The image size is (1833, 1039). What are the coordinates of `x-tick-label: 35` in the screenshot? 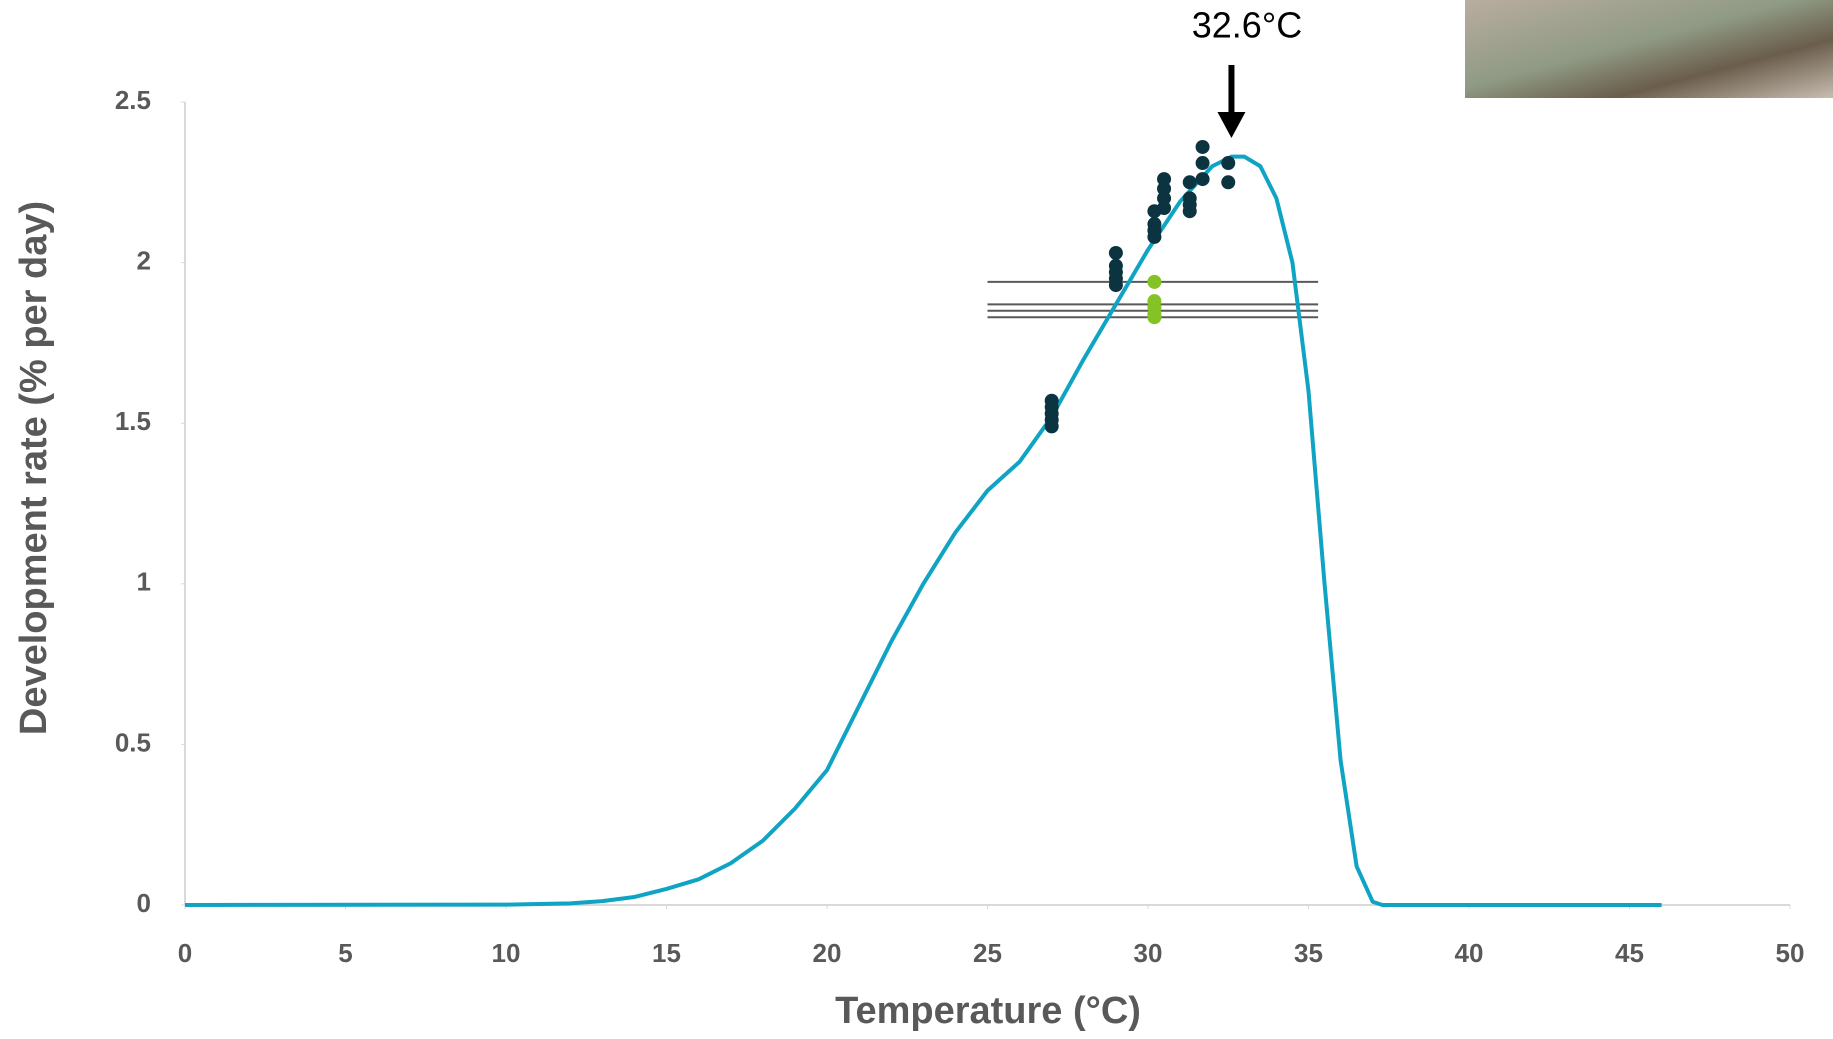 It's located at (1308, 953).